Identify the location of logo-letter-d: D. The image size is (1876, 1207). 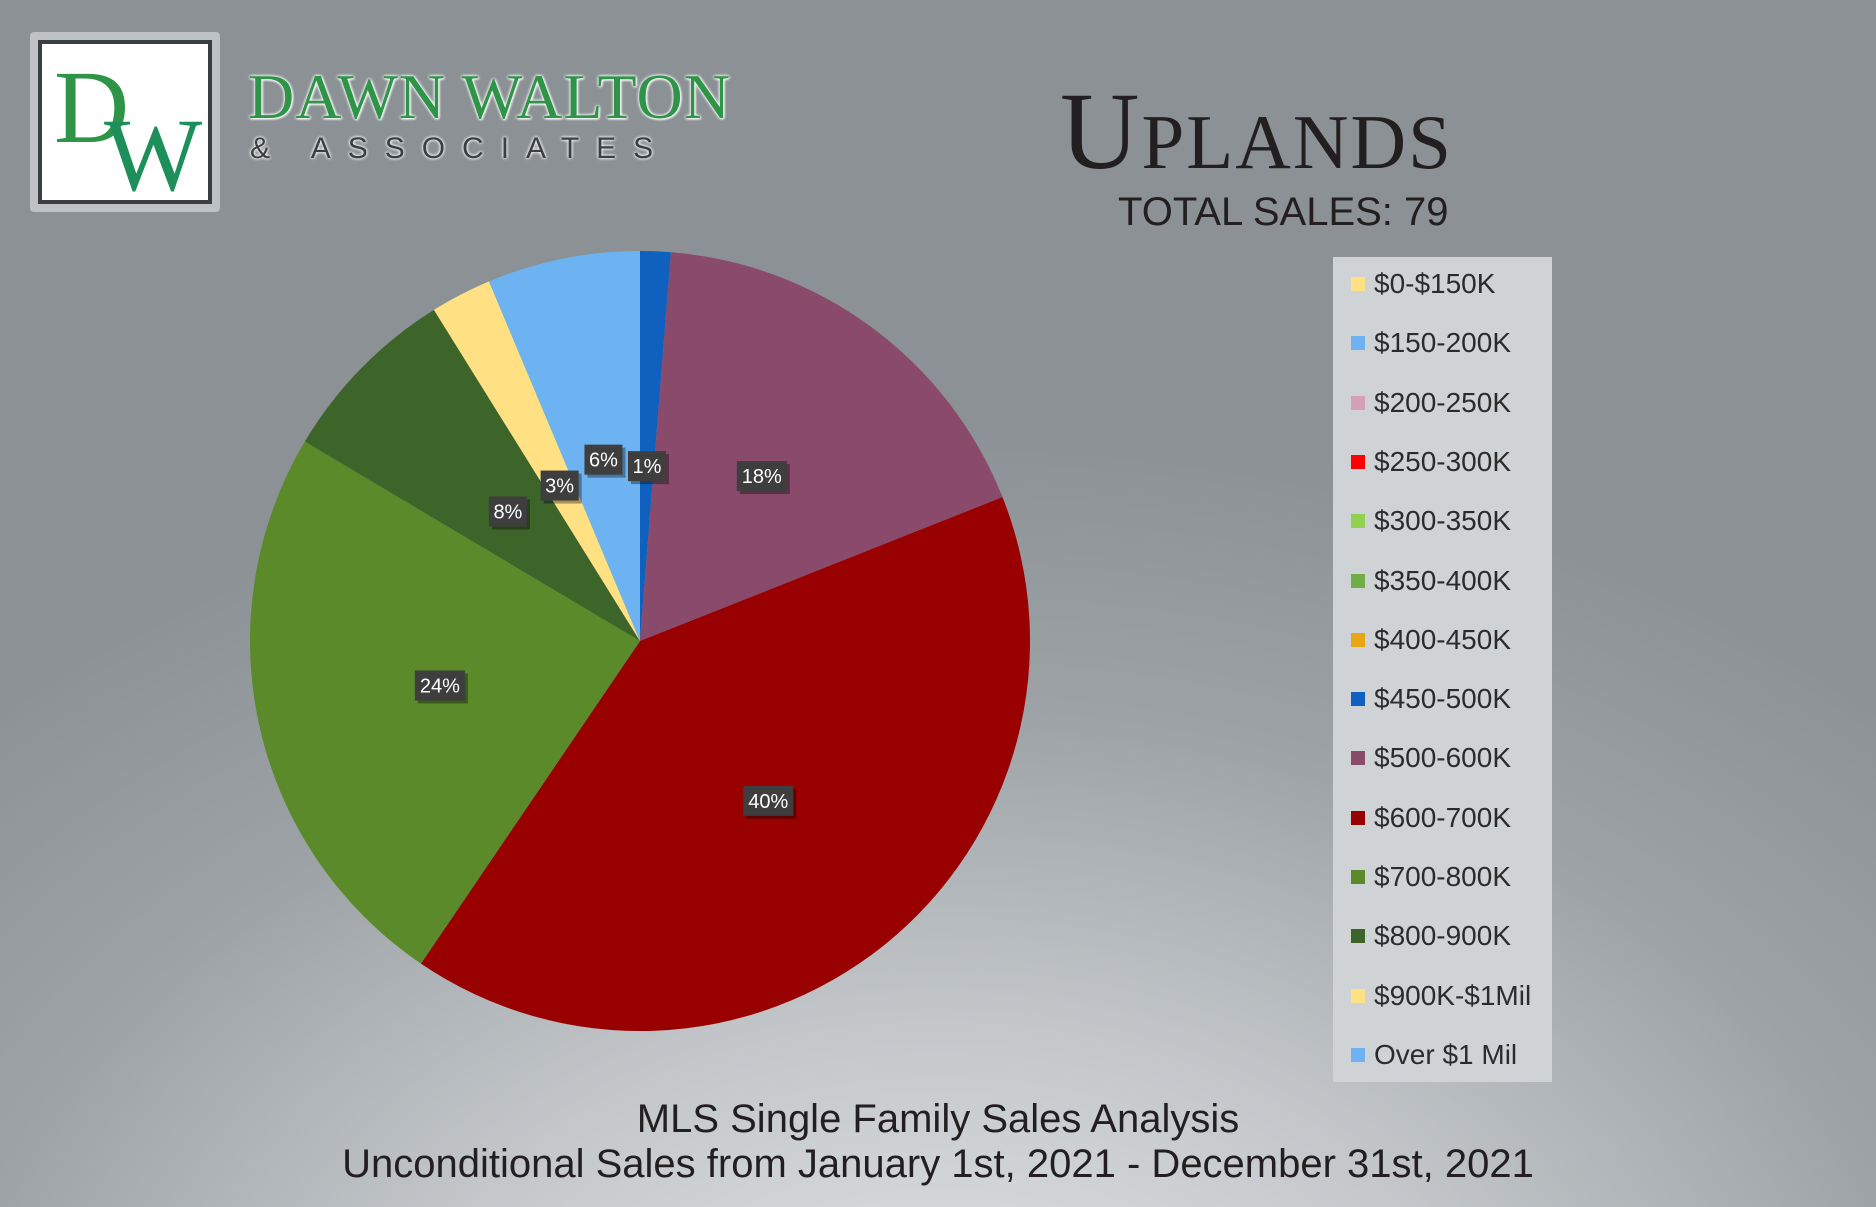
(91, 107).